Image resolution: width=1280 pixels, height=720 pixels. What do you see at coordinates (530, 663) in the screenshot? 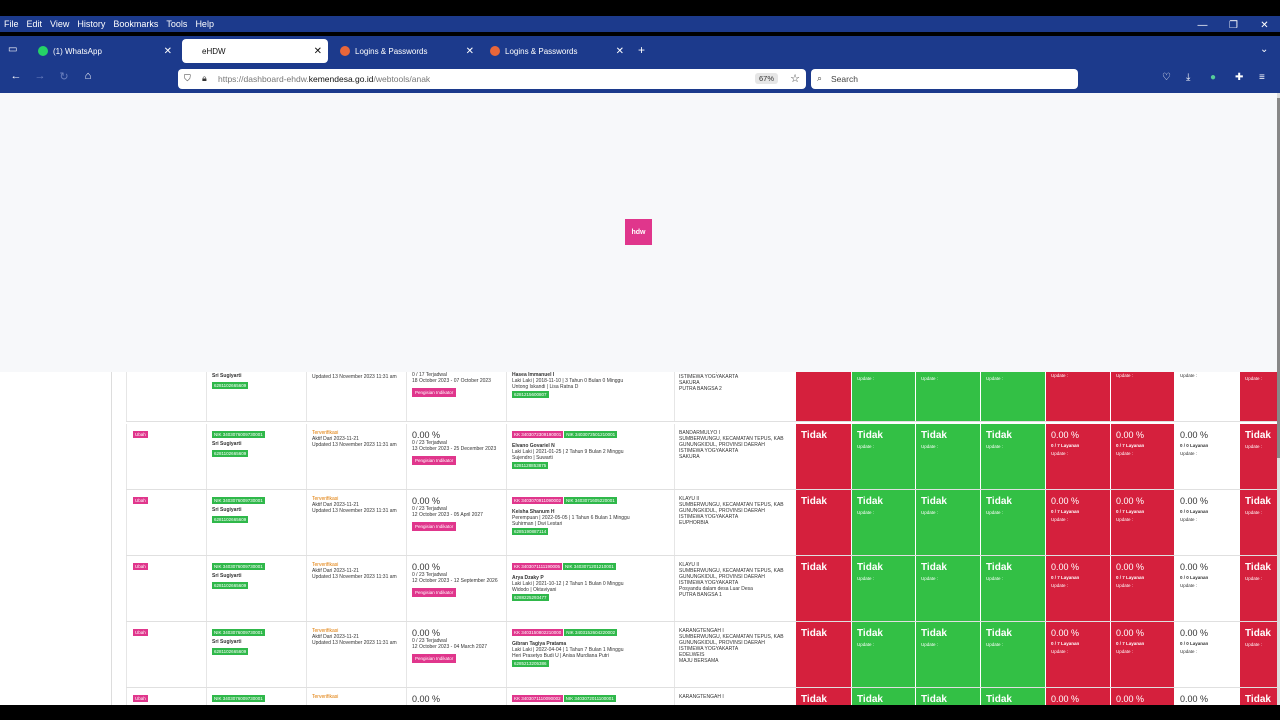
I see `child-phone-badge: 6285213205386` at bounding box center [530, 663].